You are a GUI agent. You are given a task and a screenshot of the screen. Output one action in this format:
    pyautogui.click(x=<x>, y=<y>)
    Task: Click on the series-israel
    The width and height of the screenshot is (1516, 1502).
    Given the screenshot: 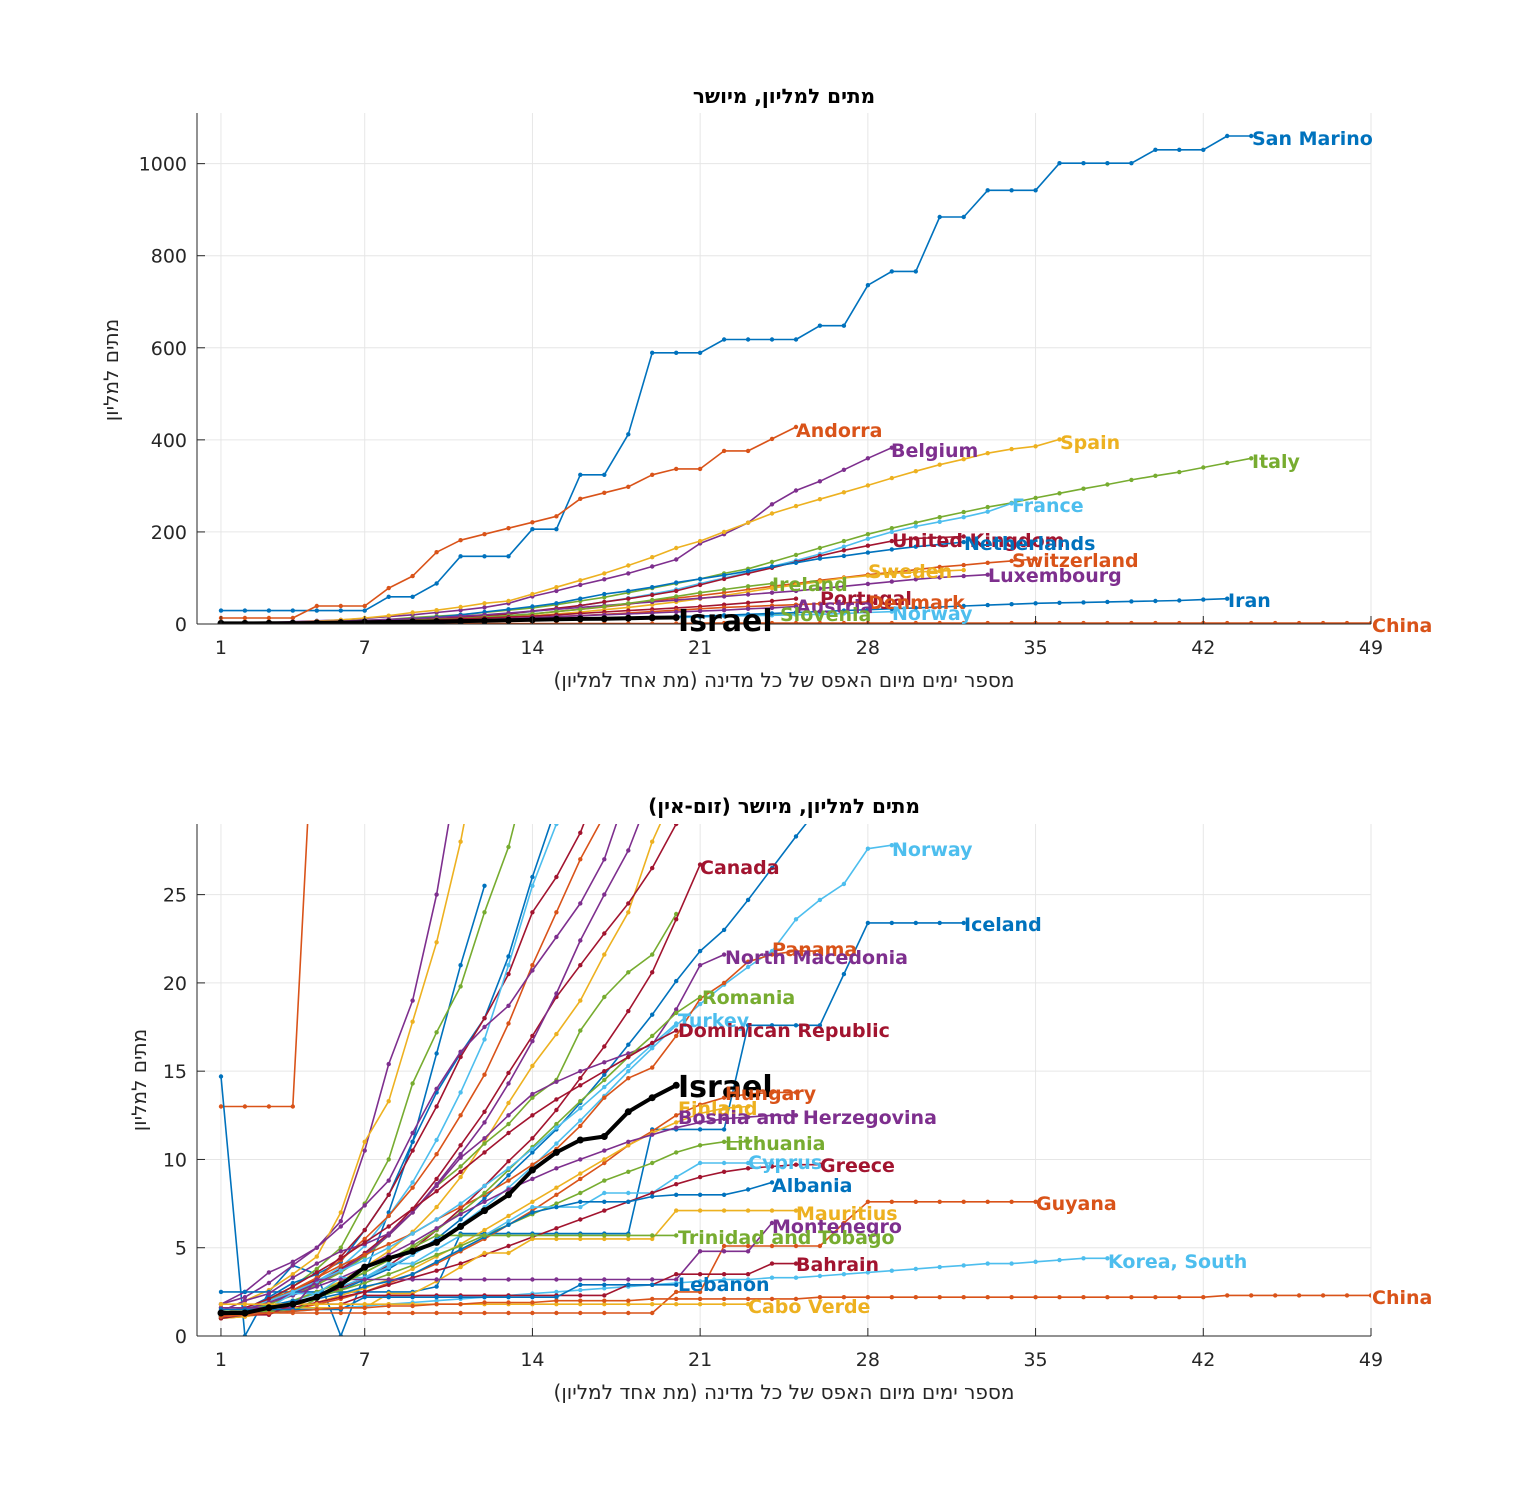 What is the action you would take?
    pyautogui.click(x=448, y=619)
    